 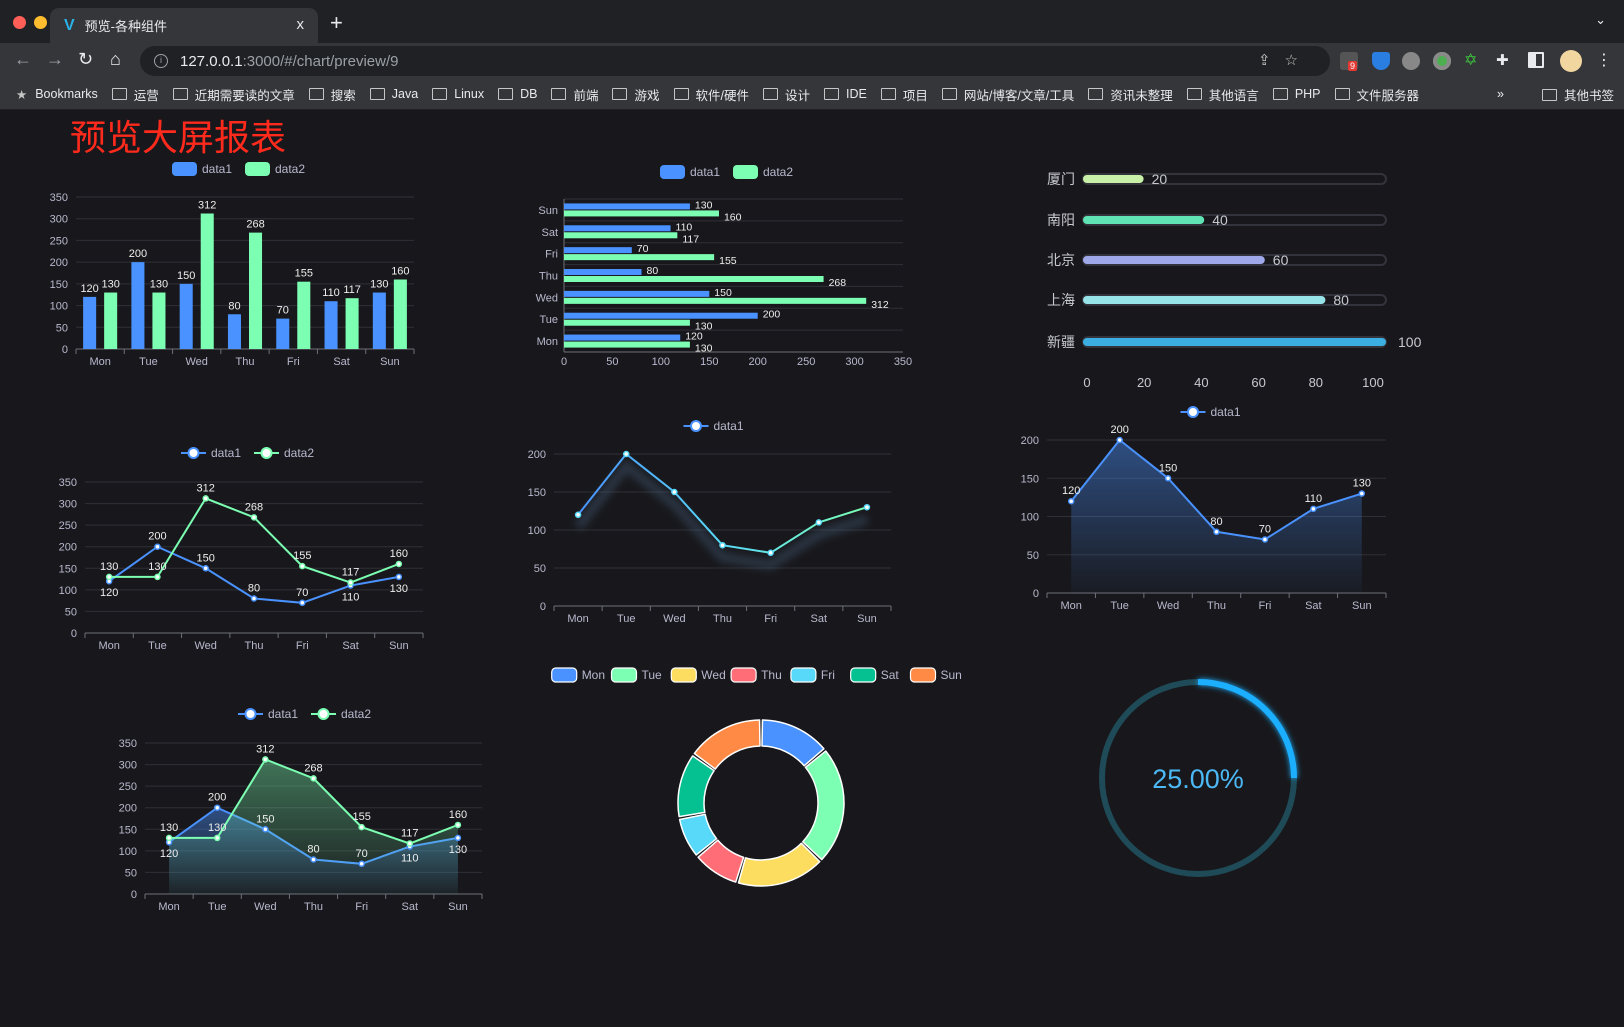 What do you see at coordinates (1500, 94) in the screenshot?
I see `bookmarks-overflow-button: »` at bounding box center [1500, 94].